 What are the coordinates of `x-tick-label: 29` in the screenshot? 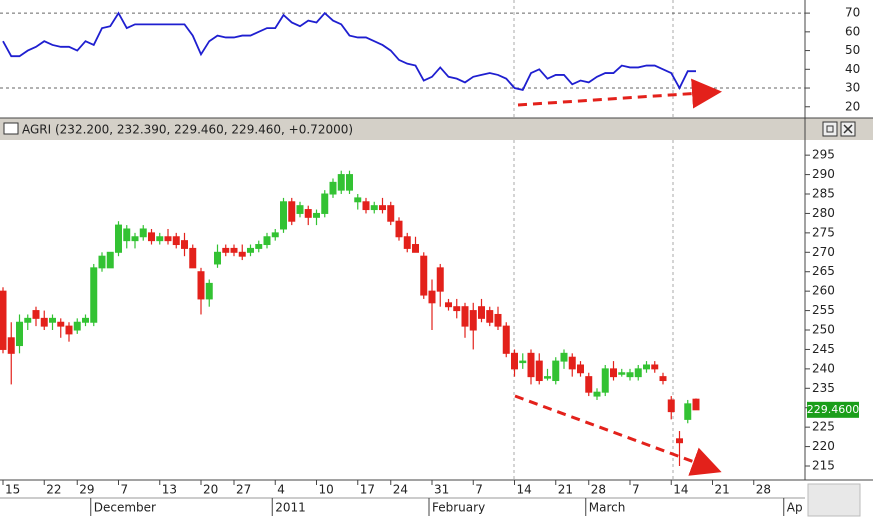 It's located at (86, 490).